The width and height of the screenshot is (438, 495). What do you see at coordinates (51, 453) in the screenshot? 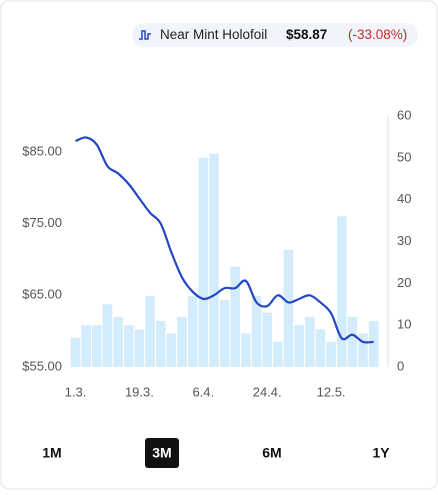
I see `range-button: 1M` at bounding box center [51, 453].